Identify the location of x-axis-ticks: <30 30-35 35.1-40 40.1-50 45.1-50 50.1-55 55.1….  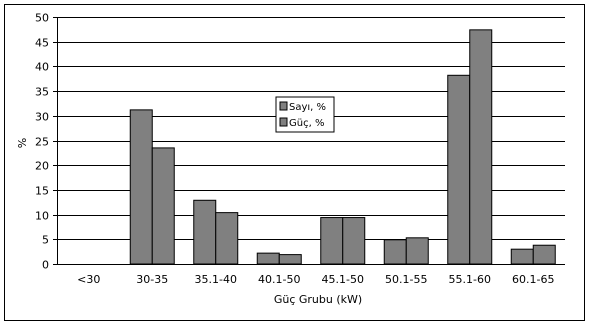
(311, 275).